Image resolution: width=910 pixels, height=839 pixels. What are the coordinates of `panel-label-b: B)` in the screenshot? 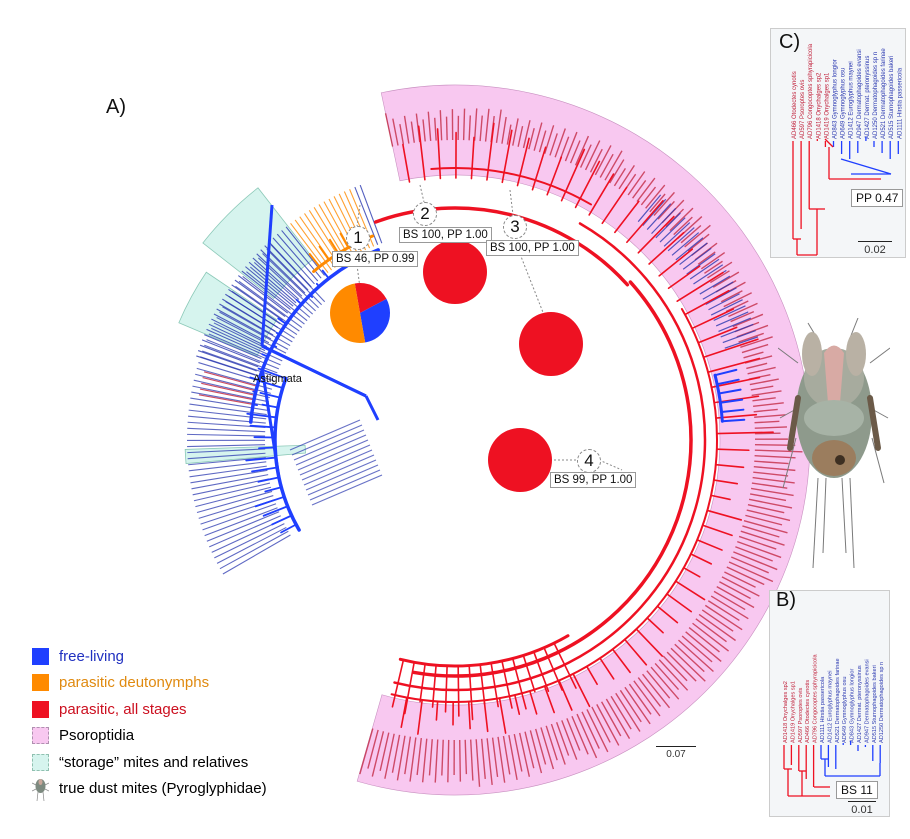 It's located at (786, 600).